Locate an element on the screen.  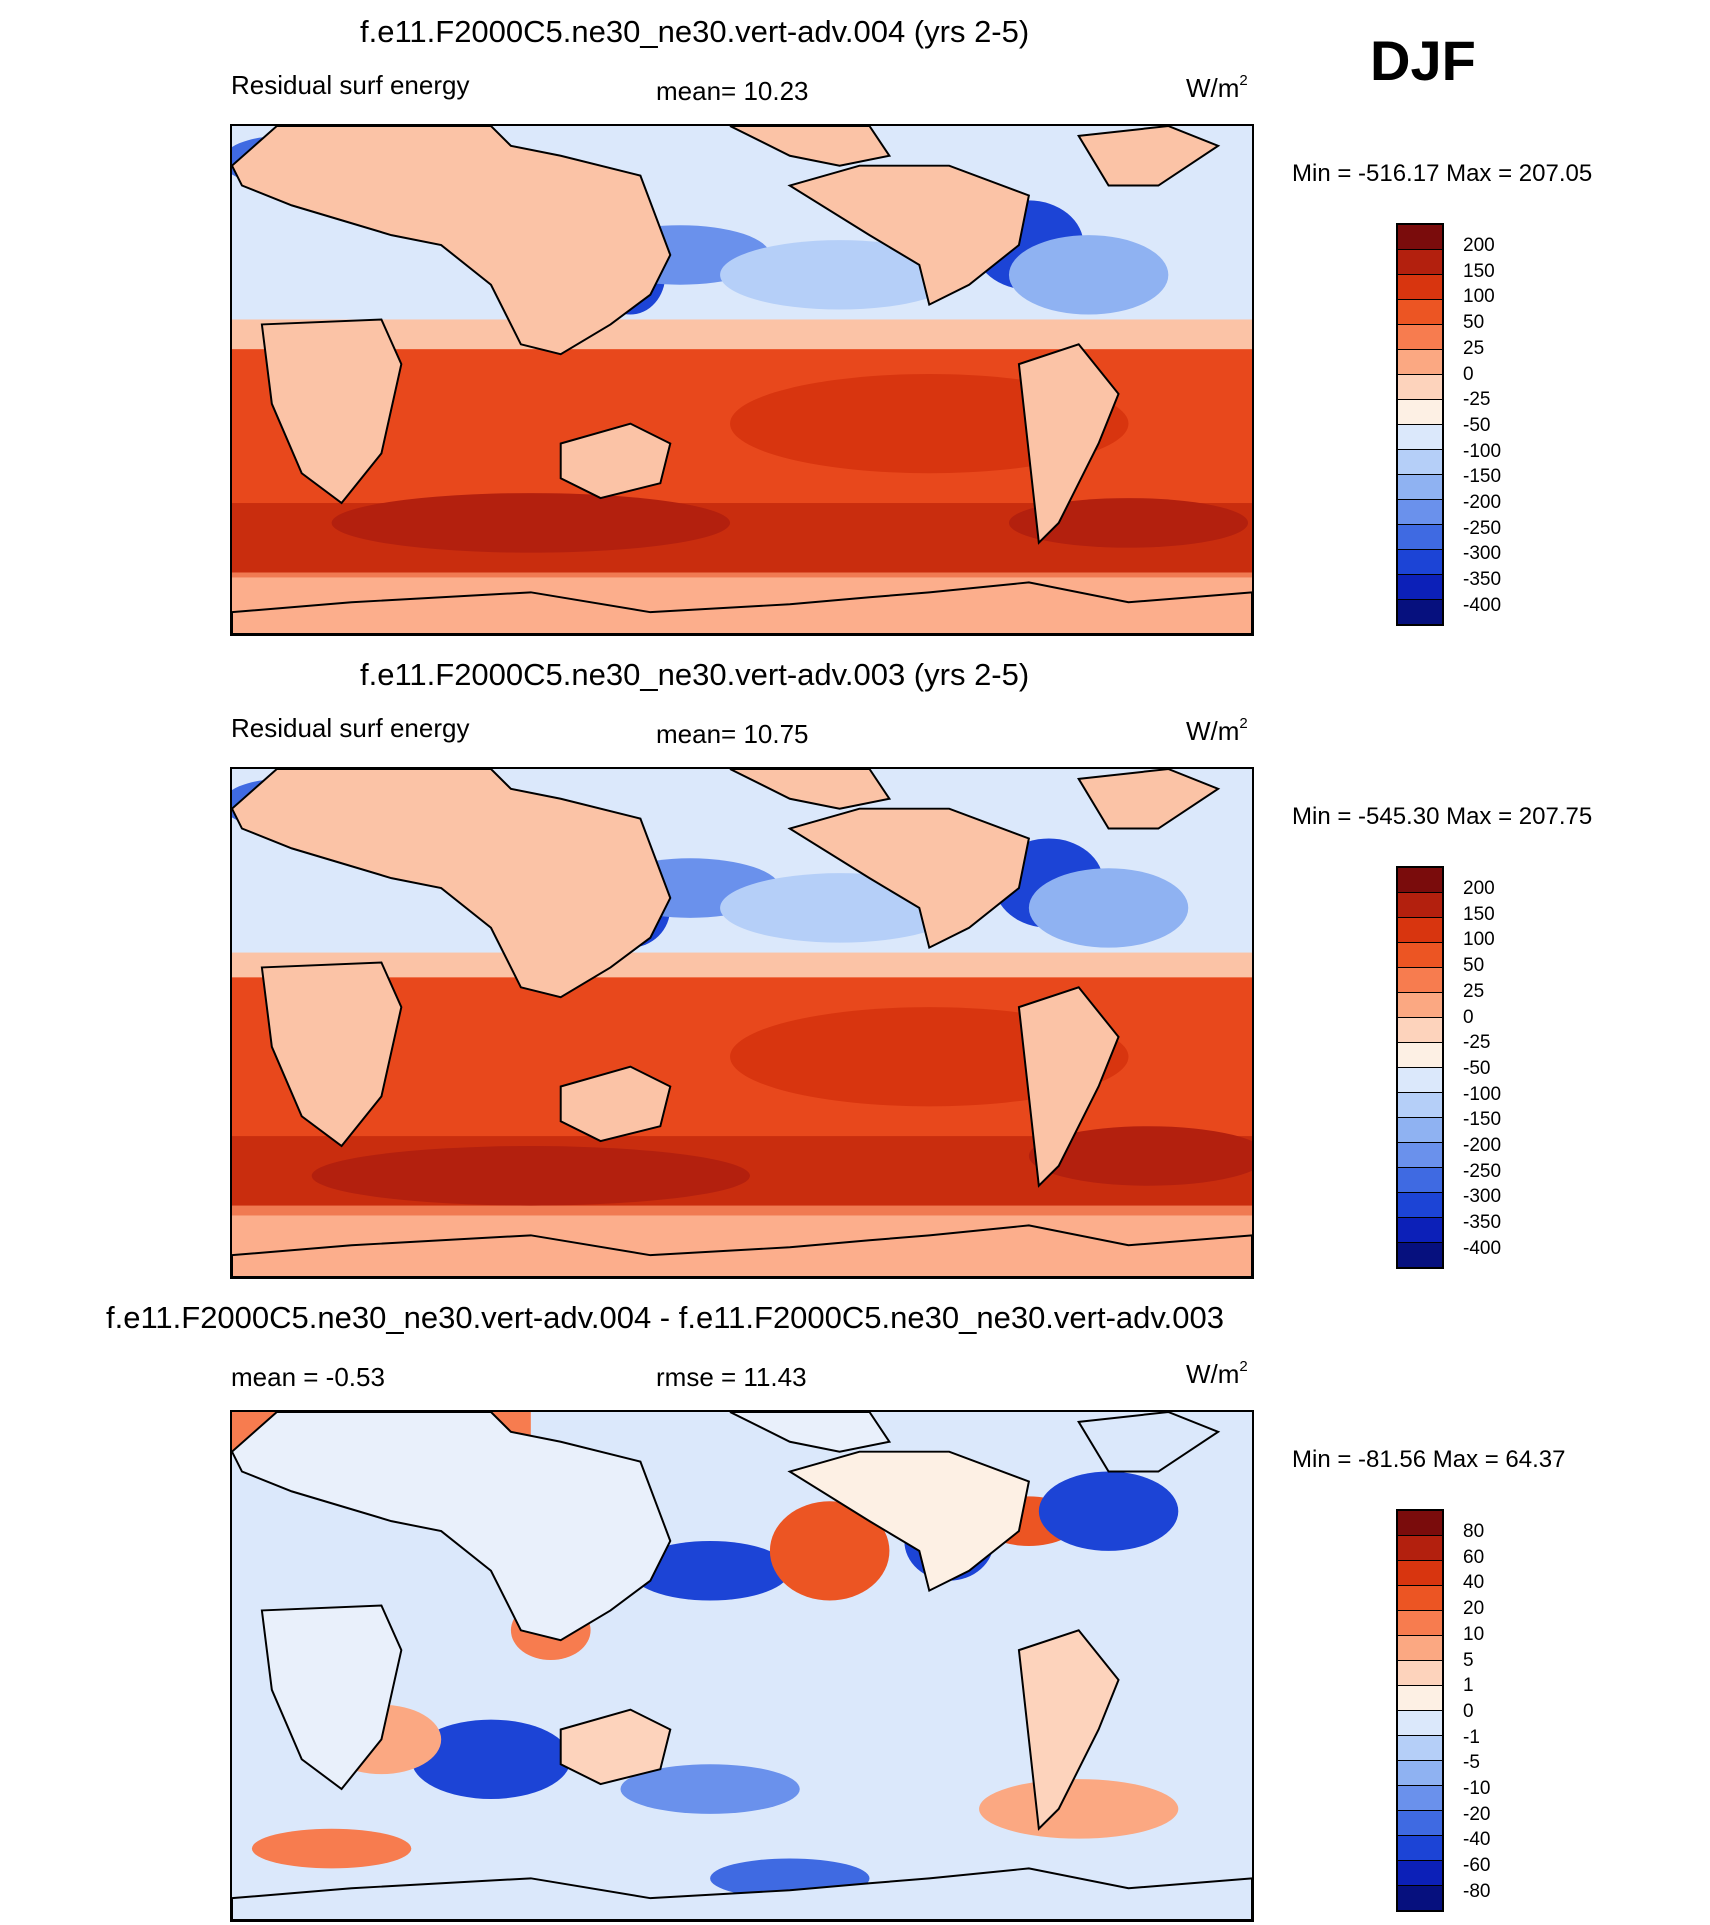
colorbar-tick: -350 is located at coordinates (1482, 1223).